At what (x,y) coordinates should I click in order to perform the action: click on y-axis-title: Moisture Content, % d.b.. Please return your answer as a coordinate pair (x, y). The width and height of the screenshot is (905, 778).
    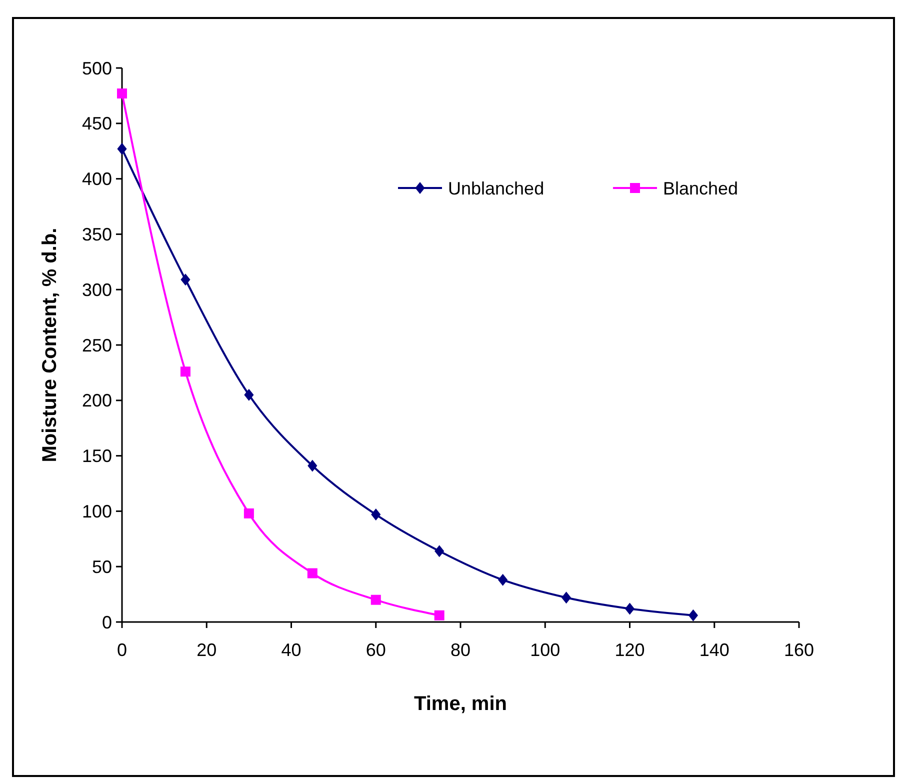
    Looking at the image, I should click on (50, 345).